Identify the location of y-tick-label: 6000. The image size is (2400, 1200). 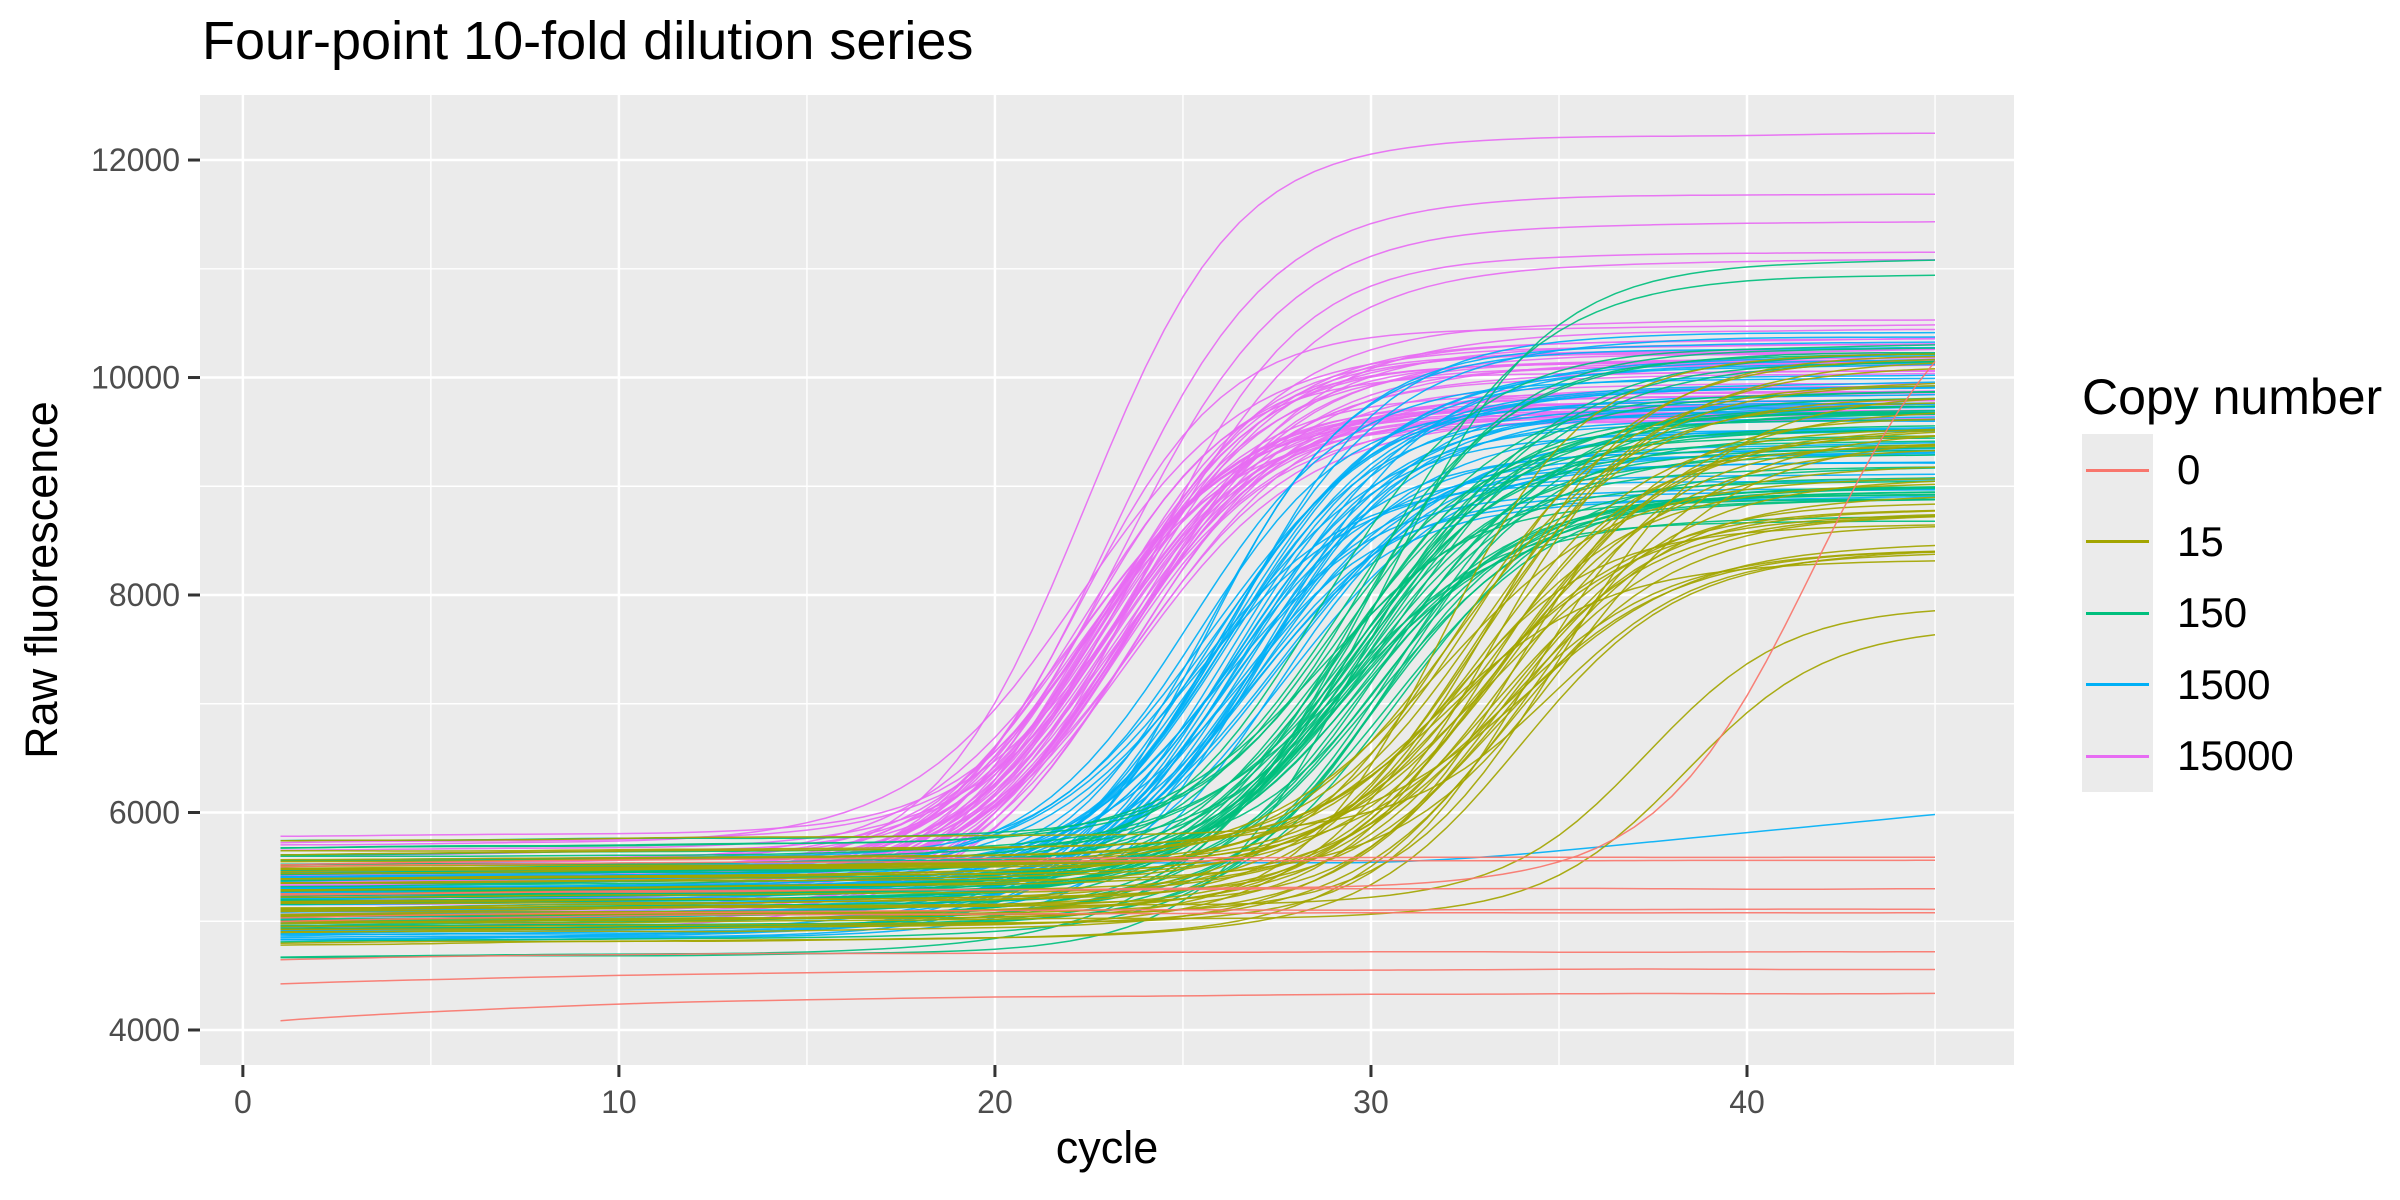
(144, 812).